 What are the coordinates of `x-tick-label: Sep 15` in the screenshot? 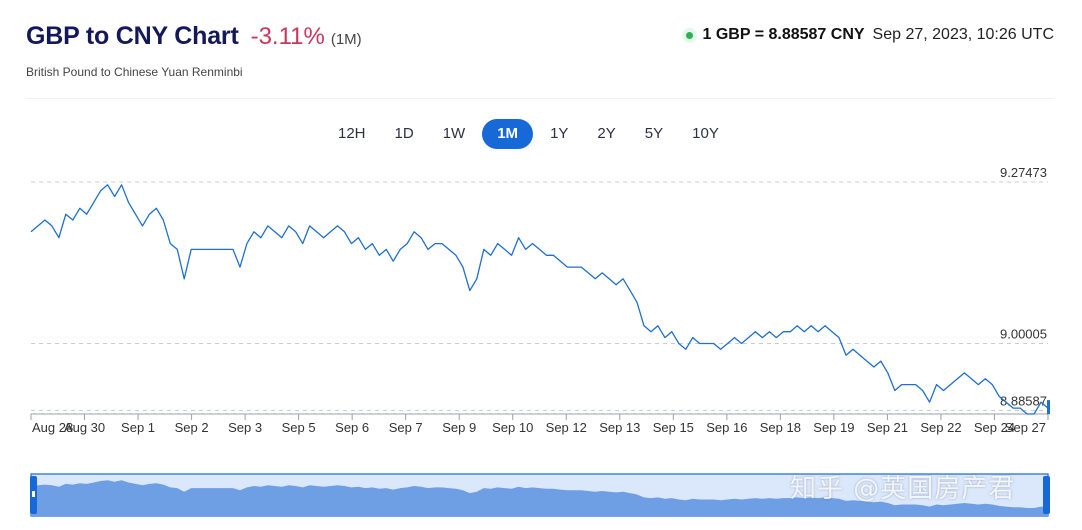 It's located at (673, 427).